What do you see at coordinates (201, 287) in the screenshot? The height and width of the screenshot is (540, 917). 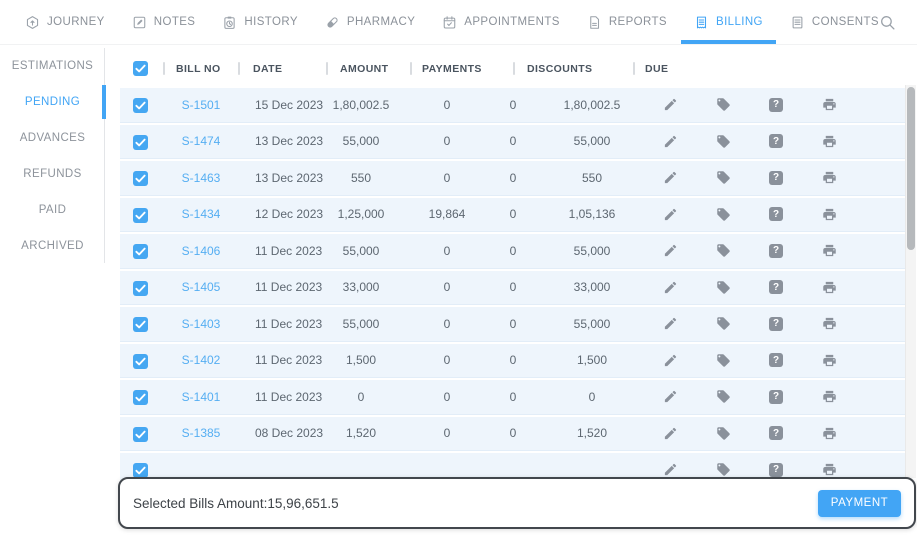 I see `bill-no-link: S-1405` at bounding box center [201, 287].